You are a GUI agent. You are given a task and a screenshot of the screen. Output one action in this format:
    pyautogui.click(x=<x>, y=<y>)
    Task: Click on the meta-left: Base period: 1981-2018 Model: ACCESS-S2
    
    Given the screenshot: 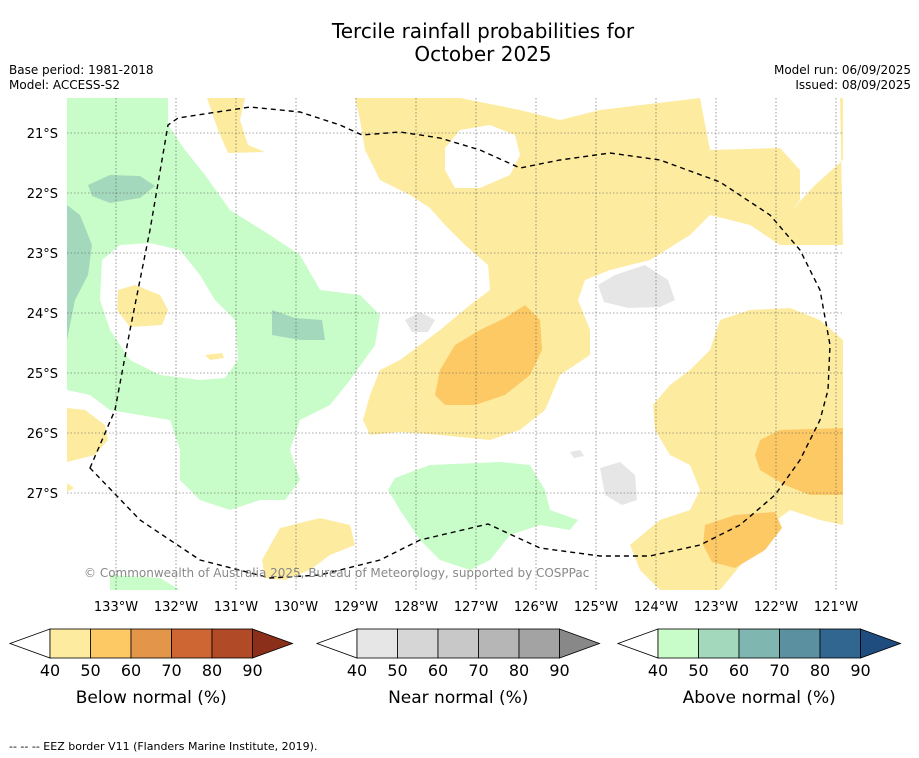 What is the action you would take?
    pyautogui.click(x=81, y=78)
    